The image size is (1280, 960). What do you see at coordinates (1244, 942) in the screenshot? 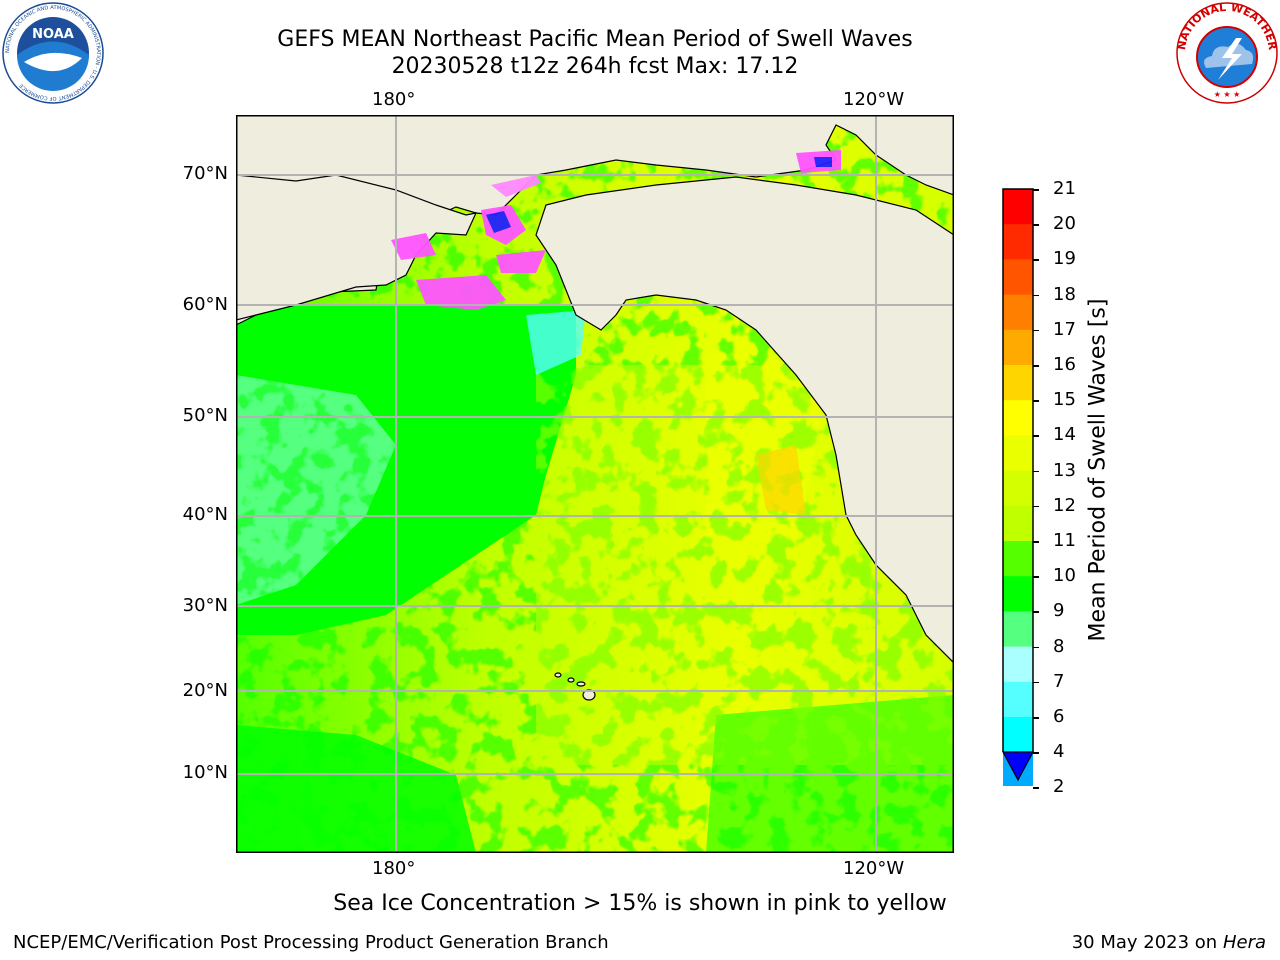
I see `footer-host: Hera` at bounding box center [1244, 942].